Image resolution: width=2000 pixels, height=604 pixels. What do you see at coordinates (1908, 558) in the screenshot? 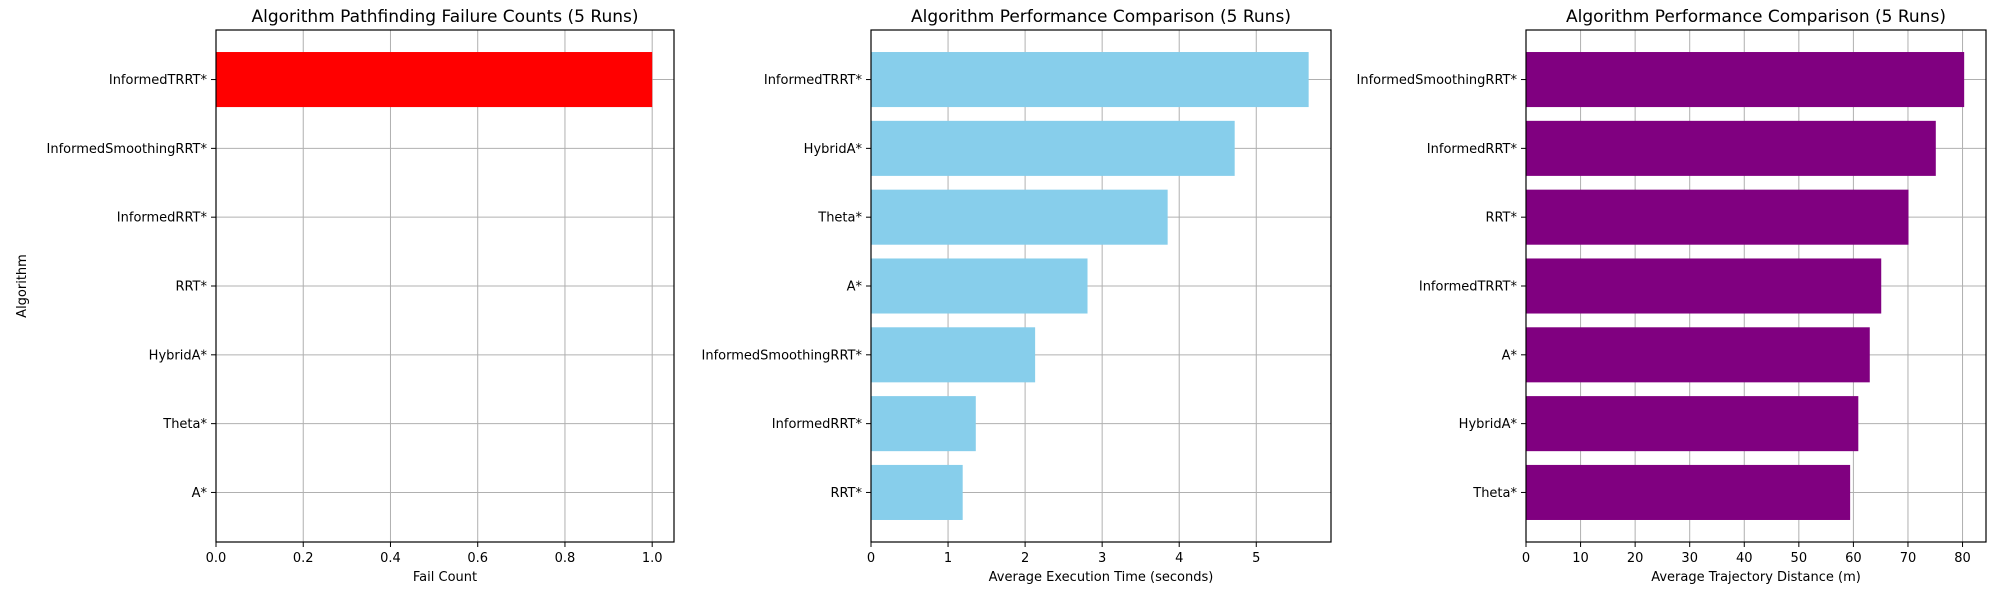
I see `x-tick-label: 70` at bounding box center [1908, 558].